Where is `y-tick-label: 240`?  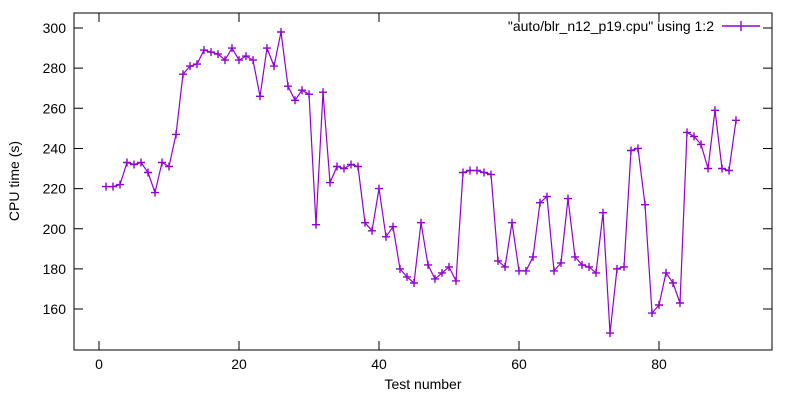
y-tick-label: 240 is located at coordinates (55, 148).